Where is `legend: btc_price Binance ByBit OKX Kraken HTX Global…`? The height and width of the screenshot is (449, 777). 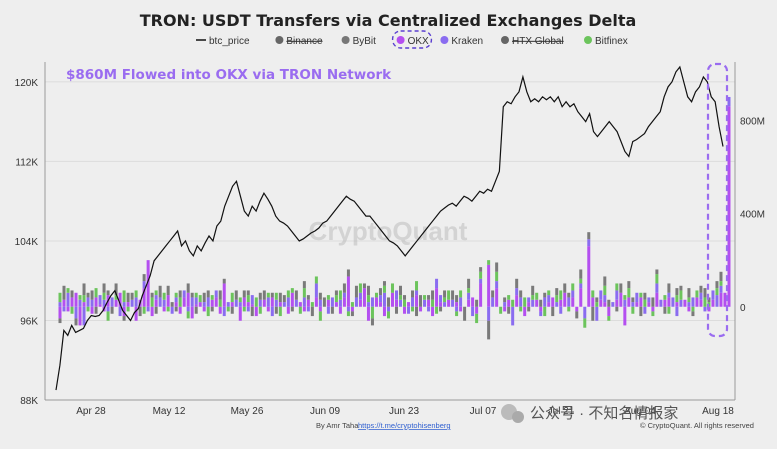
legend: btc_price Binance ByBit OKX Kraken HTX Global… is located at coordinates (412, 39).